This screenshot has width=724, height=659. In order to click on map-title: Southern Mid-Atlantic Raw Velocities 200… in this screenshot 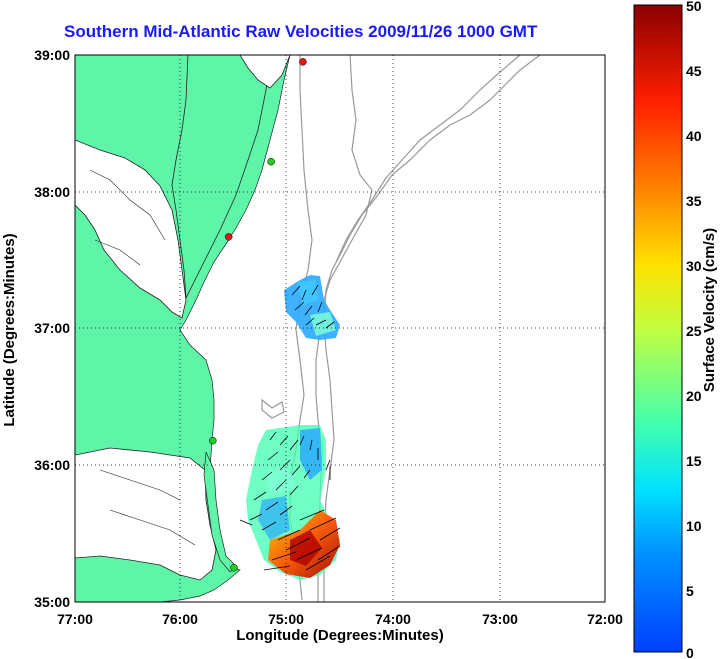, I will do `click(301, 31)`.